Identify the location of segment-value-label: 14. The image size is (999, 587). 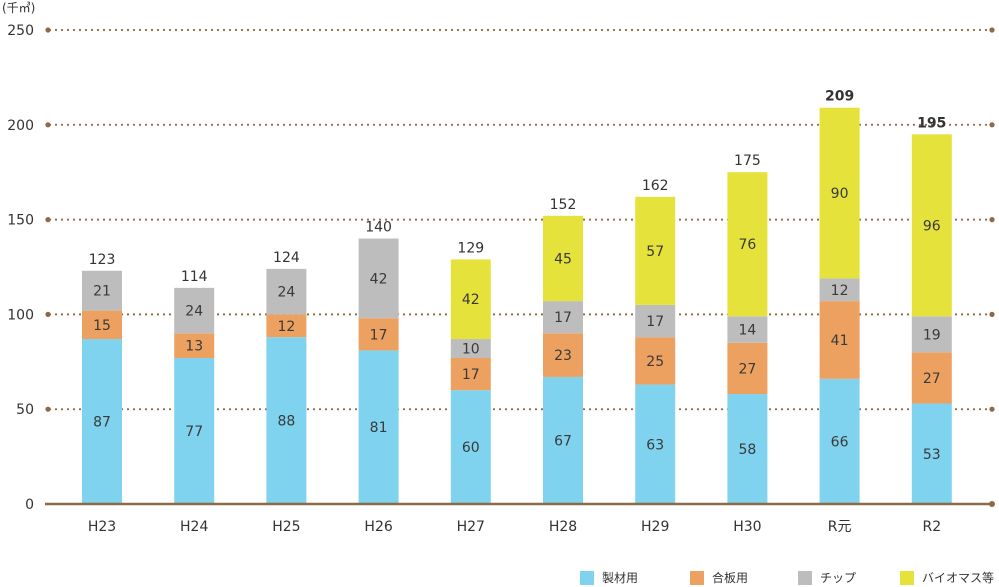
(747, 331).